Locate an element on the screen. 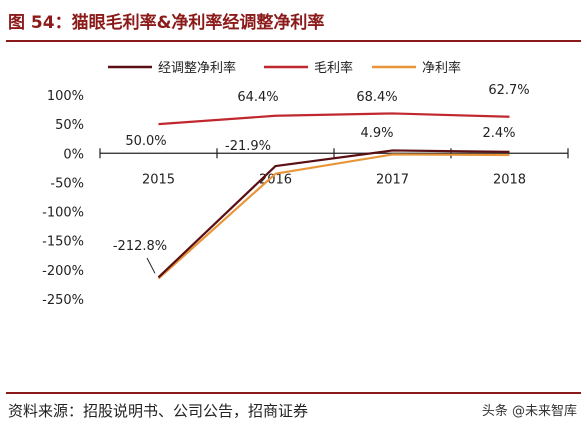 Image resolution: width=587 pixels, height=428 pixels. title-divider is located at coordinates (293, 41).